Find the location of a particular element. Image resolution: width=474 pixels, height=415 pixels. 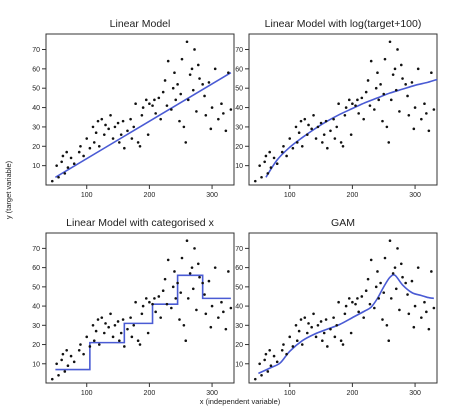

x-axis-label: x (independent variable) is located at coordinates (240, 401).